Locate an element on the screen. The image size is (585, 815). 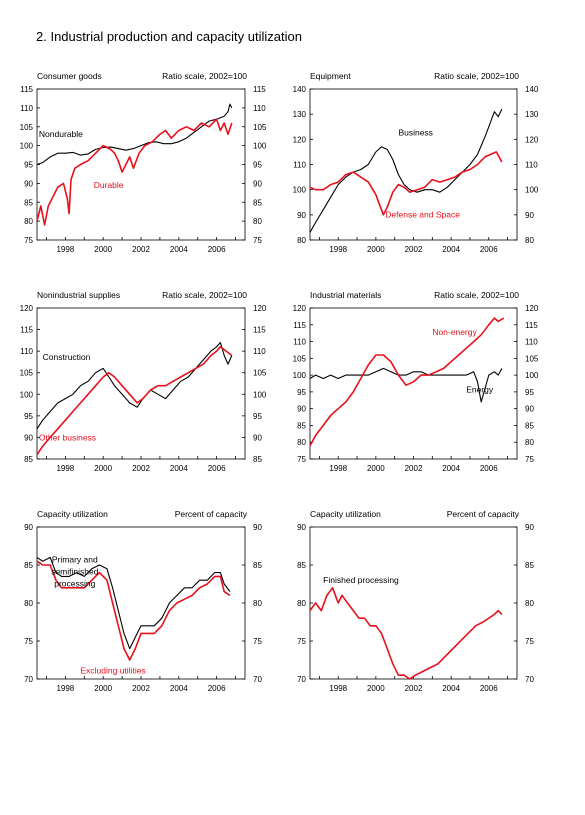
series-label: Business is located at coordinates (415, 133).